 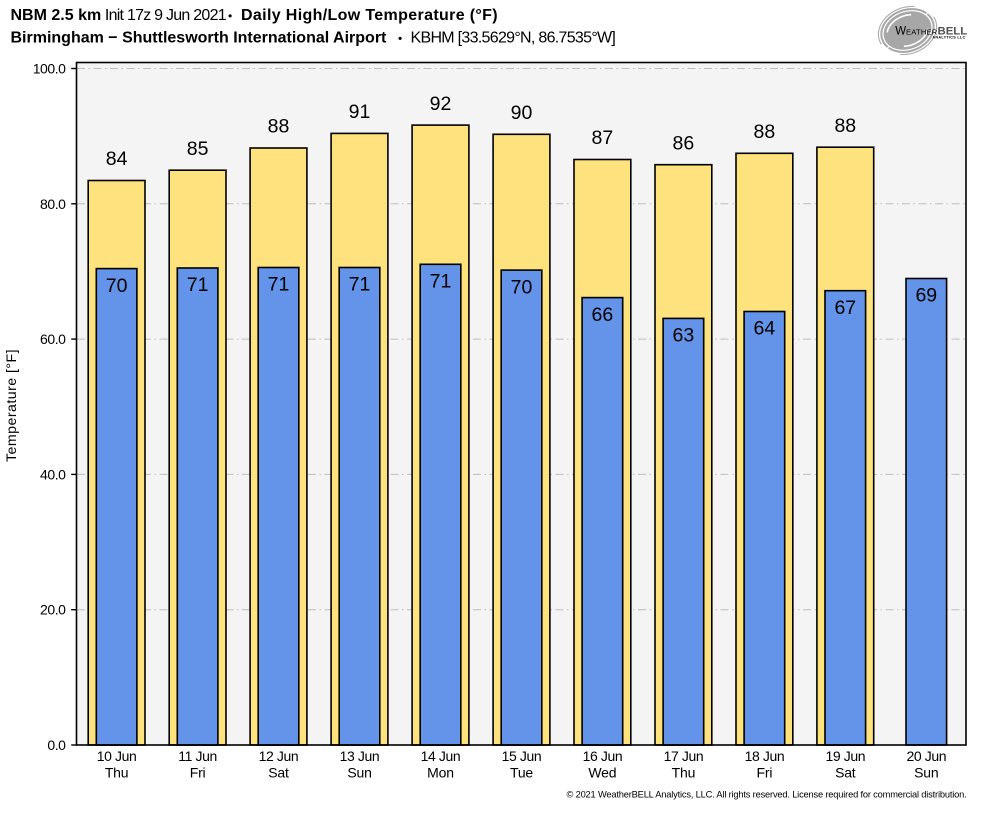 I want to click on svg-text: Mon, so click(x=440, y=772).